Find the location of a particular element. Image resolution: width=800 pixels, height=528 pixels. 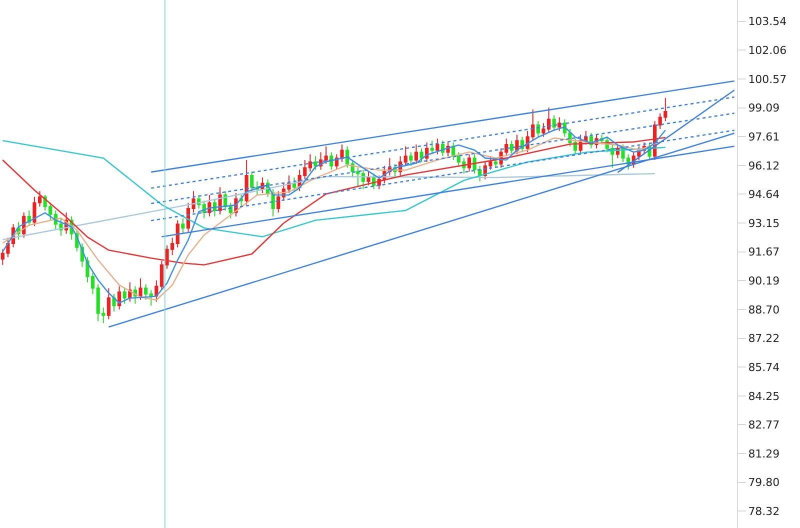

y-tick-label: 93.15 is located at coordinates (764, 223).